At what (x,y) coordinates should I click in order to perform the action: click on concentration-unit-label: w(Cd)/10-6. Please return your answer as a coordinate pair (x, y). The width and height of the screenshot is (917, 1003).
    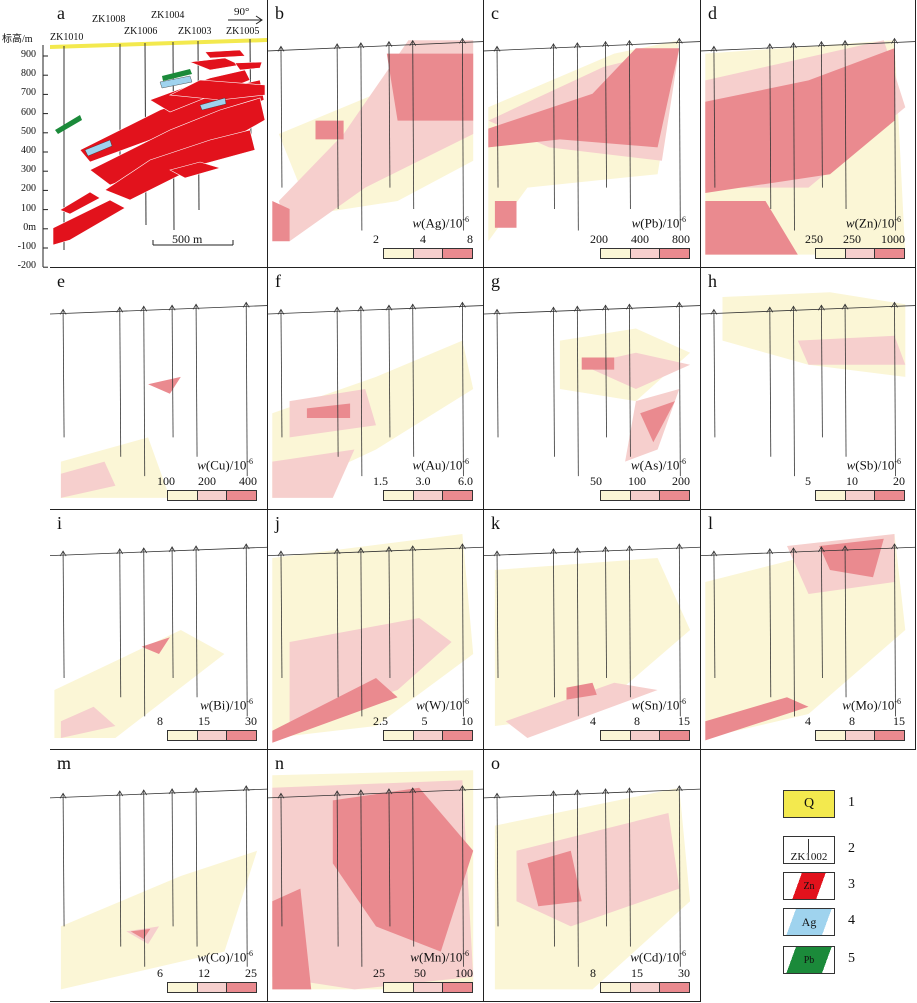
    Looking at the image, I should click on (658, 956).